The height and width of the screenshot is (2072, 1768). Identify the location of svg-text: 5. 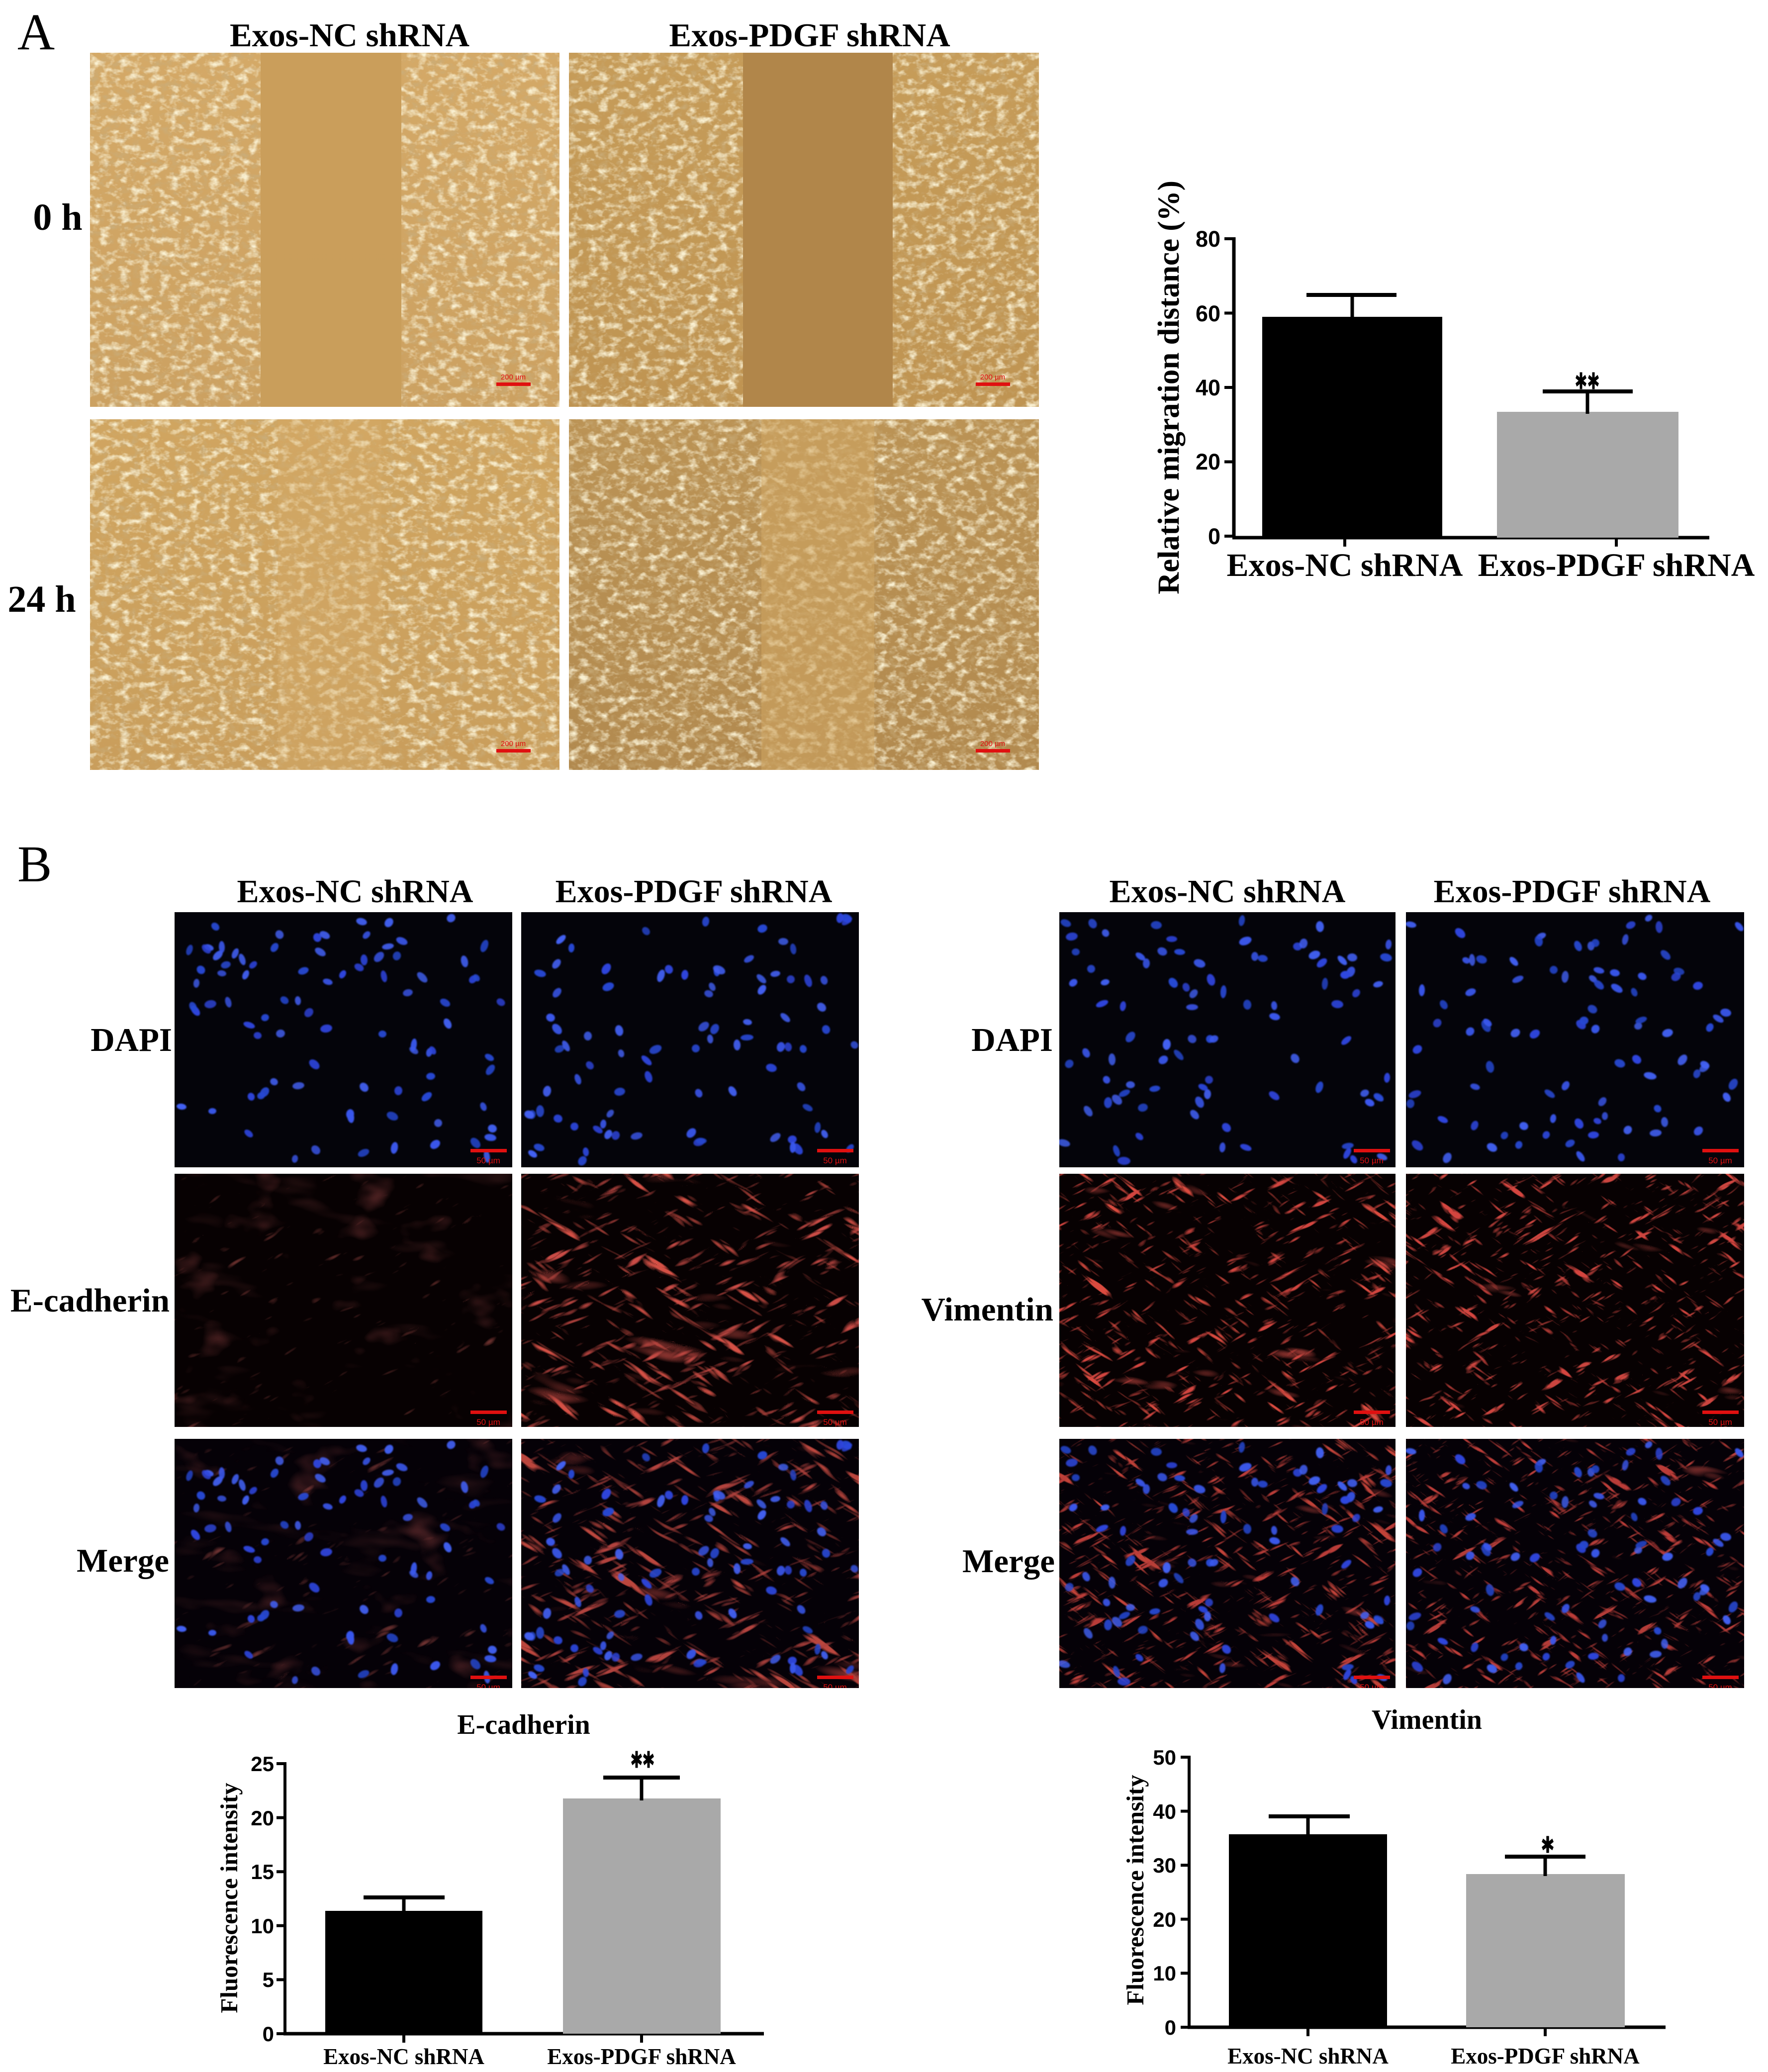
(268, 1979).